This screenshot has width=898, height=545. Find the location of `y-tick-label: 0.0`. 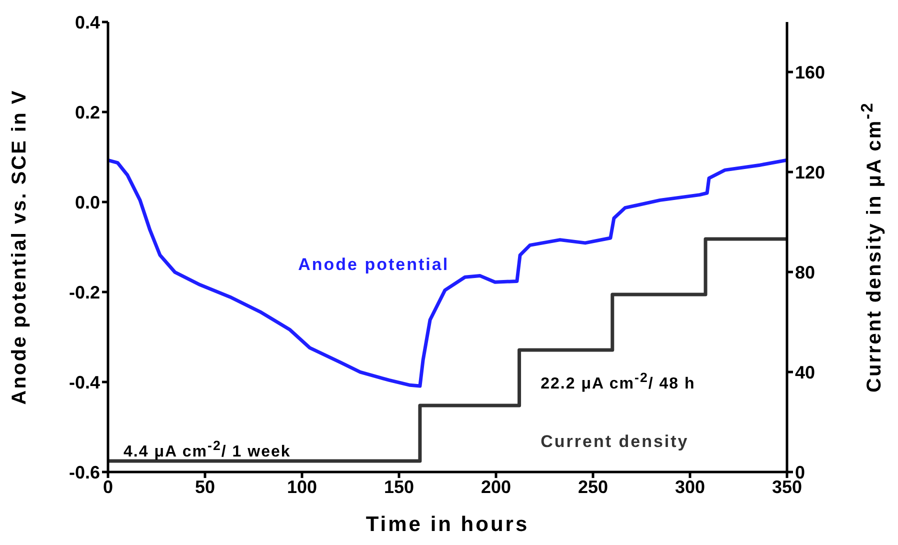

y-tick-label: 0.0 is located at coordinates (87, 202).